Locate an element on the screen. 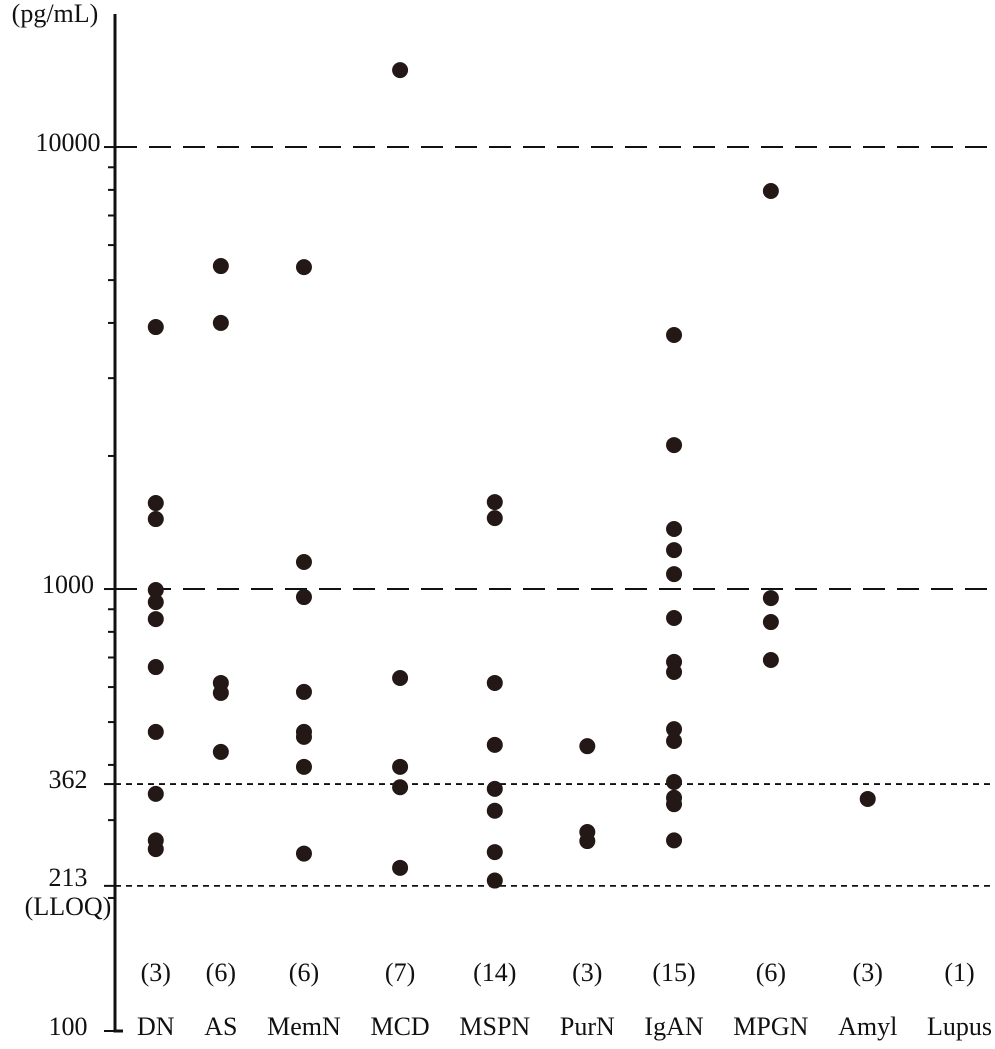 Image resolution: width=995 pixels, height=1049 pixels. y-unit: (pg/mL) is located at coordinates (55, 14).